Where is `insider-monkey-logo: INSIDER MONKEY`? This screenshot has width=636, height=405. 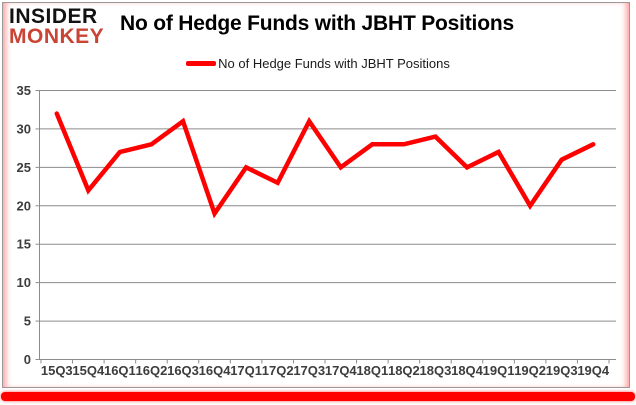 insider-monkey-logo: INSIDER MONKEY is located at coordinates (57, 26).